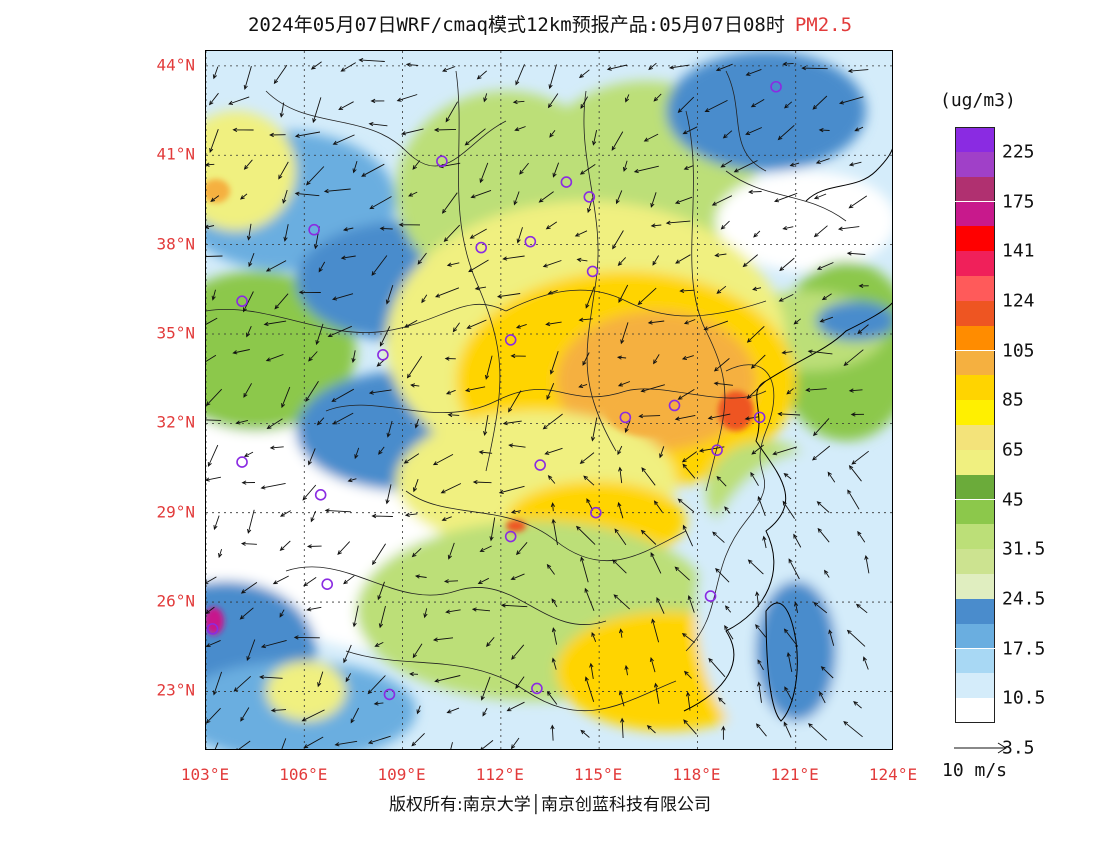 The width and height of the screenshot is (1100, 850). I want to click on legend-label: 141, so click(1018, 251).